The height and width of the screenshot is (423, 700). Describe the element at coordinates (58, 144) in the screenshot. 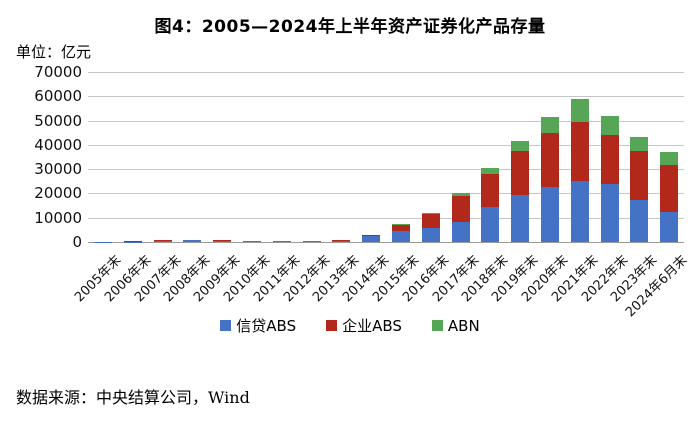

I see `y-tick-label: 40000` at that location.